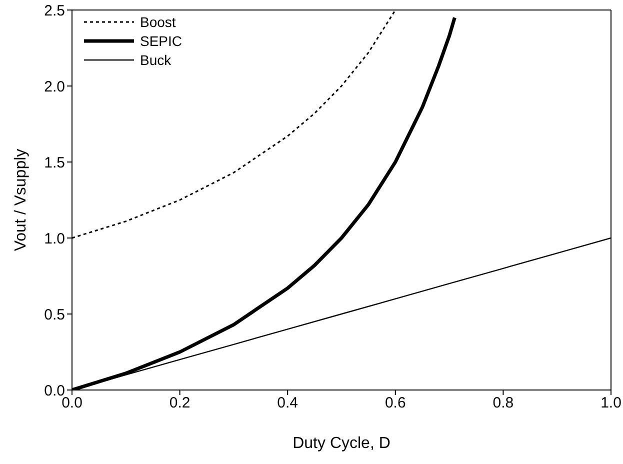 The width and height of the screenshot is (623, 464). Describe the element at coordinates (341, 443) in the screenshot. I see `x-axis-title: Duty Cycle, D` at that location.